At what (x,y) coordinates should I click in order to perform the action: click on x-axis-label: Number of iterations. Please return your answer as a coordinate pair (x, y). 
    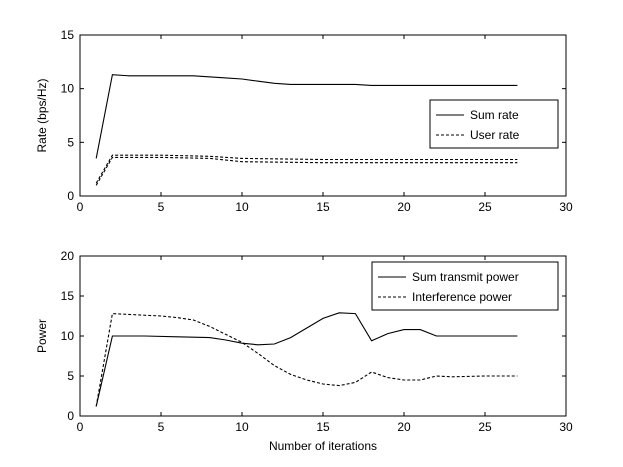
    Looking at the image, I should click on (323, 446).